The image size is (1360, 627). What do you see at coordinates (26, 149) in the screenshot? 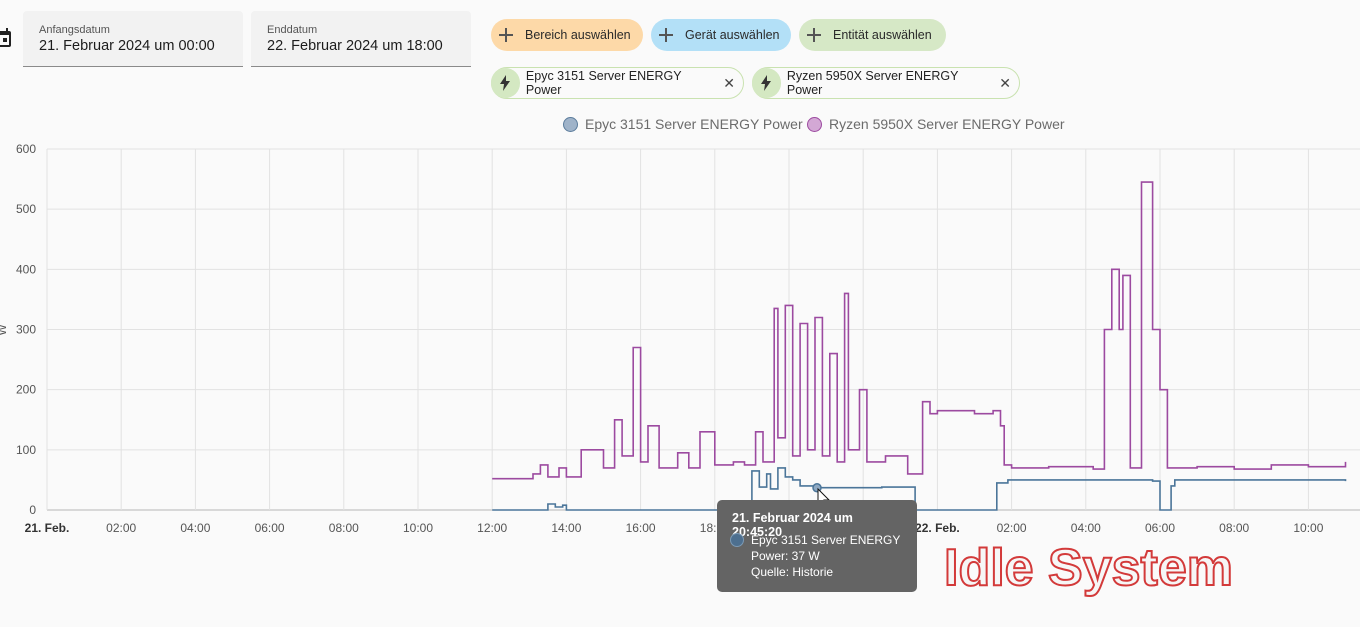
I see `y-tick-label: 600` at bounding box center [26, 149].